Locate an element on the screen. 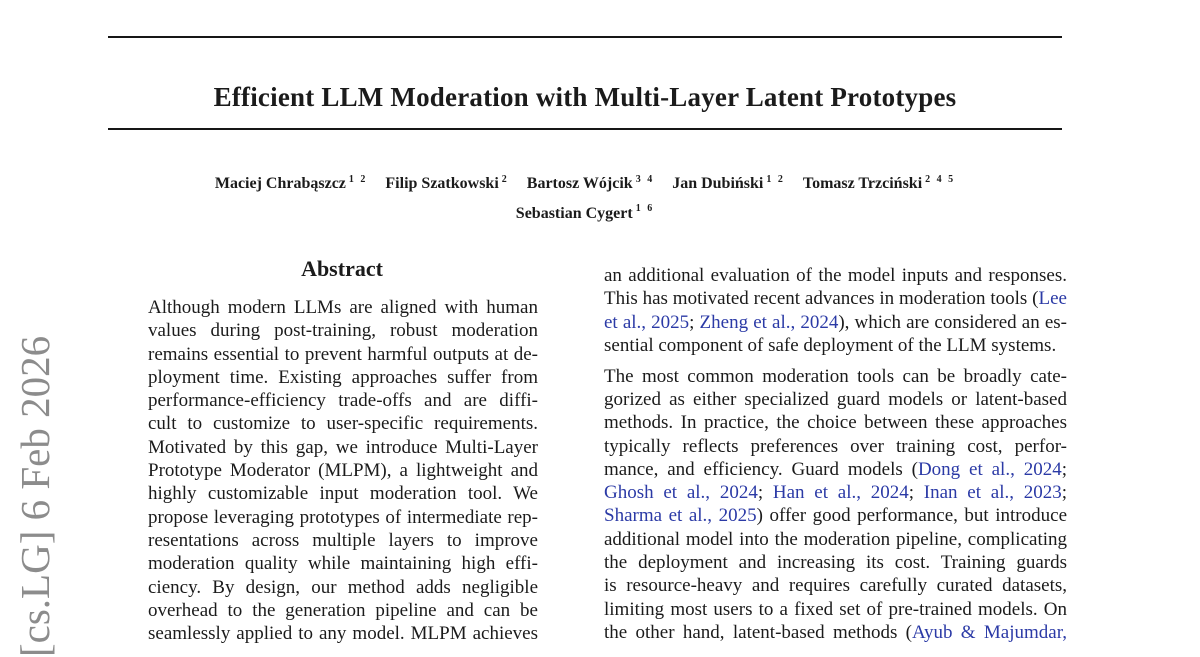  author-name: Jan Dubiński 1 2 is located at coordinates (728, 183).